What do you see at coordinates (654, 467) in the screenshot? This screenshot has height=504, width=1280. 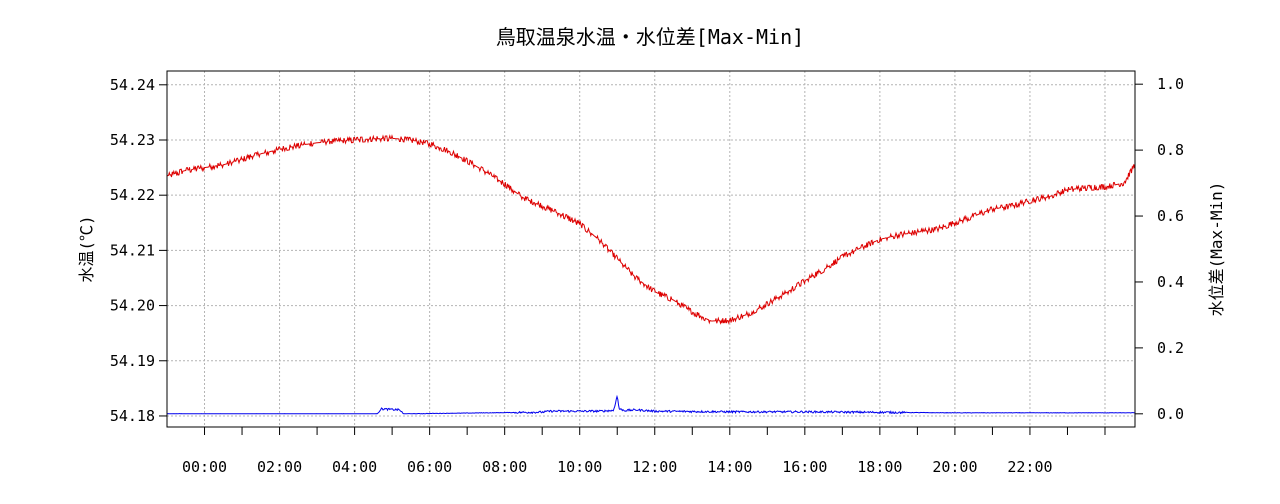 I see `x-tick-label: 12:00` at bounding box center [654, 467].